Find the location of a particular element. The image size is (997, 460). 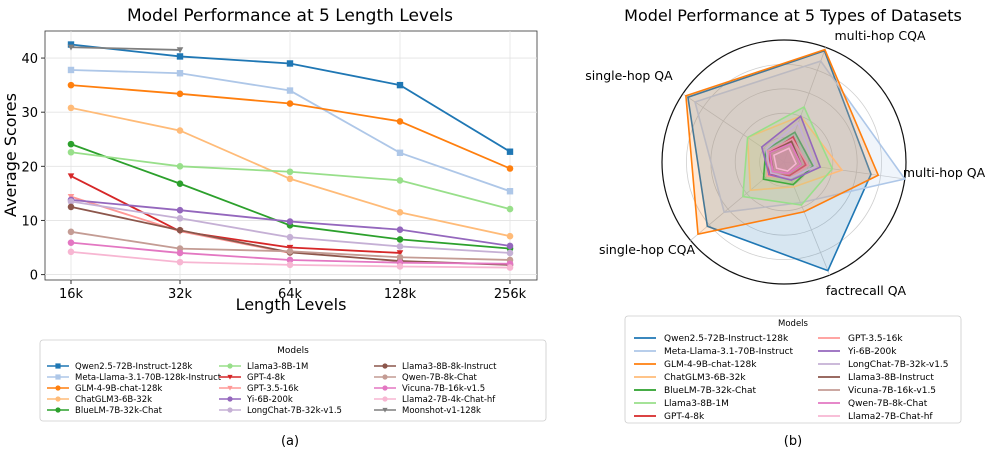

legend-label: Yi-6B-200k is located at coordinates (269, 400).